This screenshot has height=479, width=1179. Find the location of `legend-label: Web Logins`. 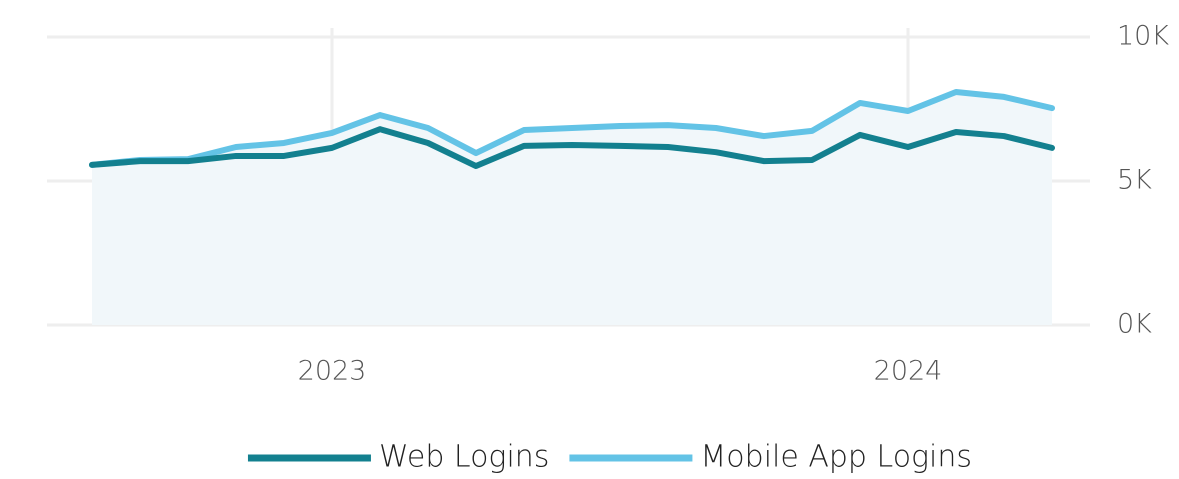

legend-label: Web Logins is located at coordinates (464, 457).